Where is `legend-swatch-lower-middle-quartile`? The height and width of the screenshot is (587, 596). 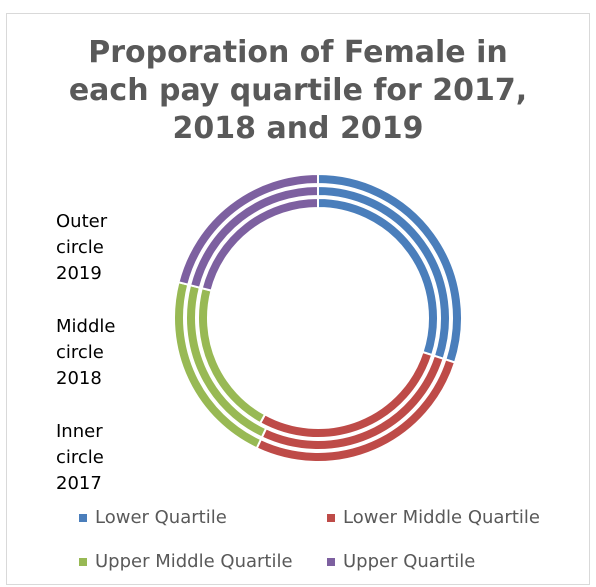
legend-swatch-lower-middle-quartile is located at coordinates (331, 517).